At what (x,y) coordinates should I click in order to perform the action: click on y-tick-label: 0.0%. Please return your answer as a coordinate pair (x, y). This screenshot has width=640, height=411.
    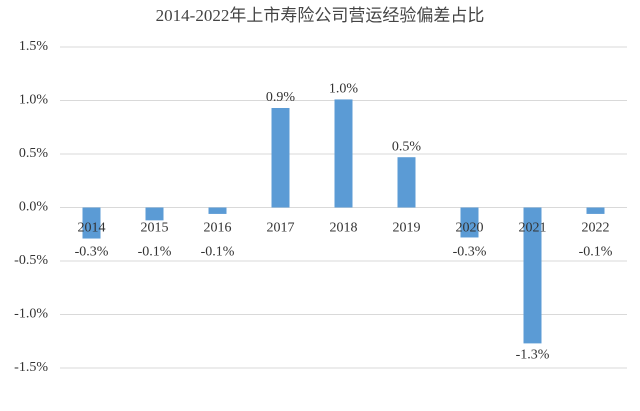
    Looking at the image, I should click on (34, 207).